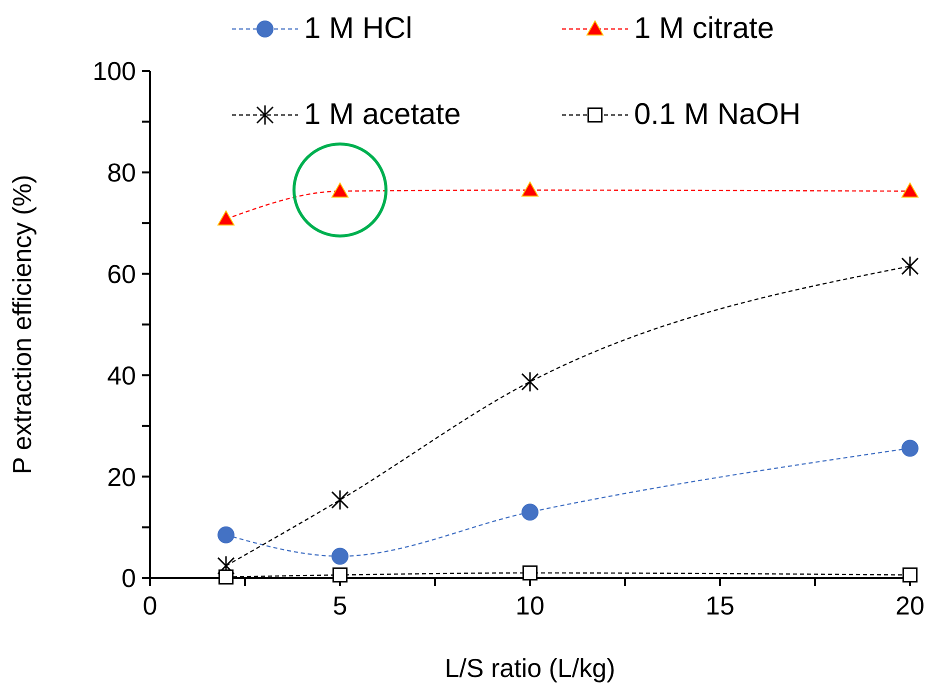 This screenshot has height=685, width=944. I want to click on y-tick-label: 0, so click(129, 578).